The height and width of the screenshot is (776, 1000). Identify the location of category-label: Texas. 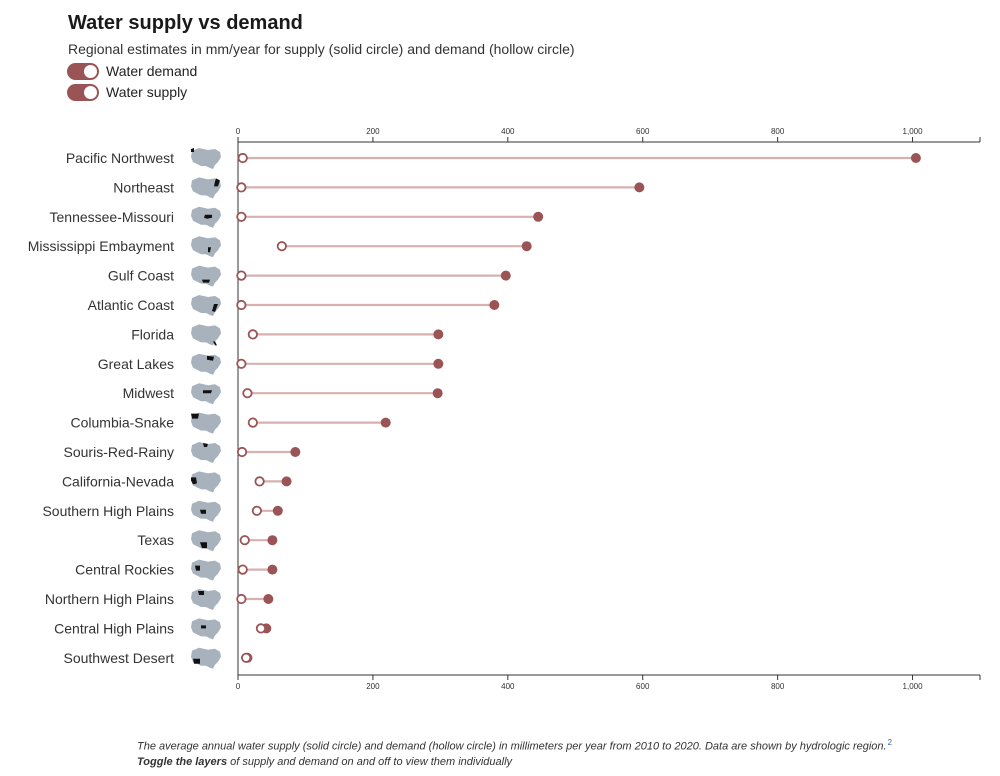
(155, 540).